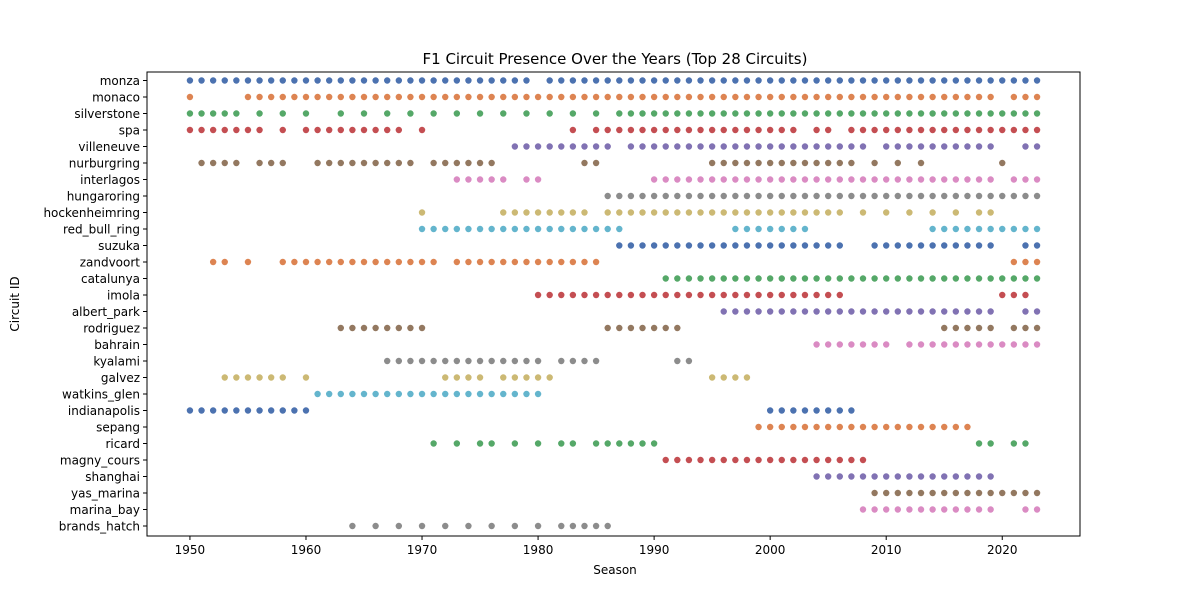 This screenshot has width=1200, height=600. What do you see at coordinates (104, 411) in the screenshot?
I see `y-tick-label: indianapolis` at bounding box center [104, 411].